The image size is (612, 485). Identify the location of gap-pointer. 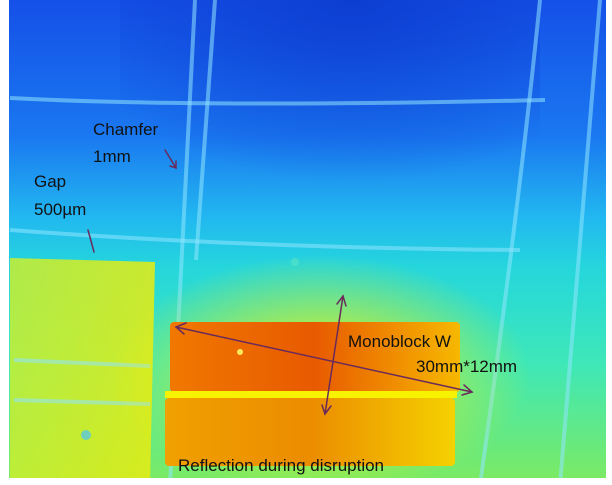
(91, 241).